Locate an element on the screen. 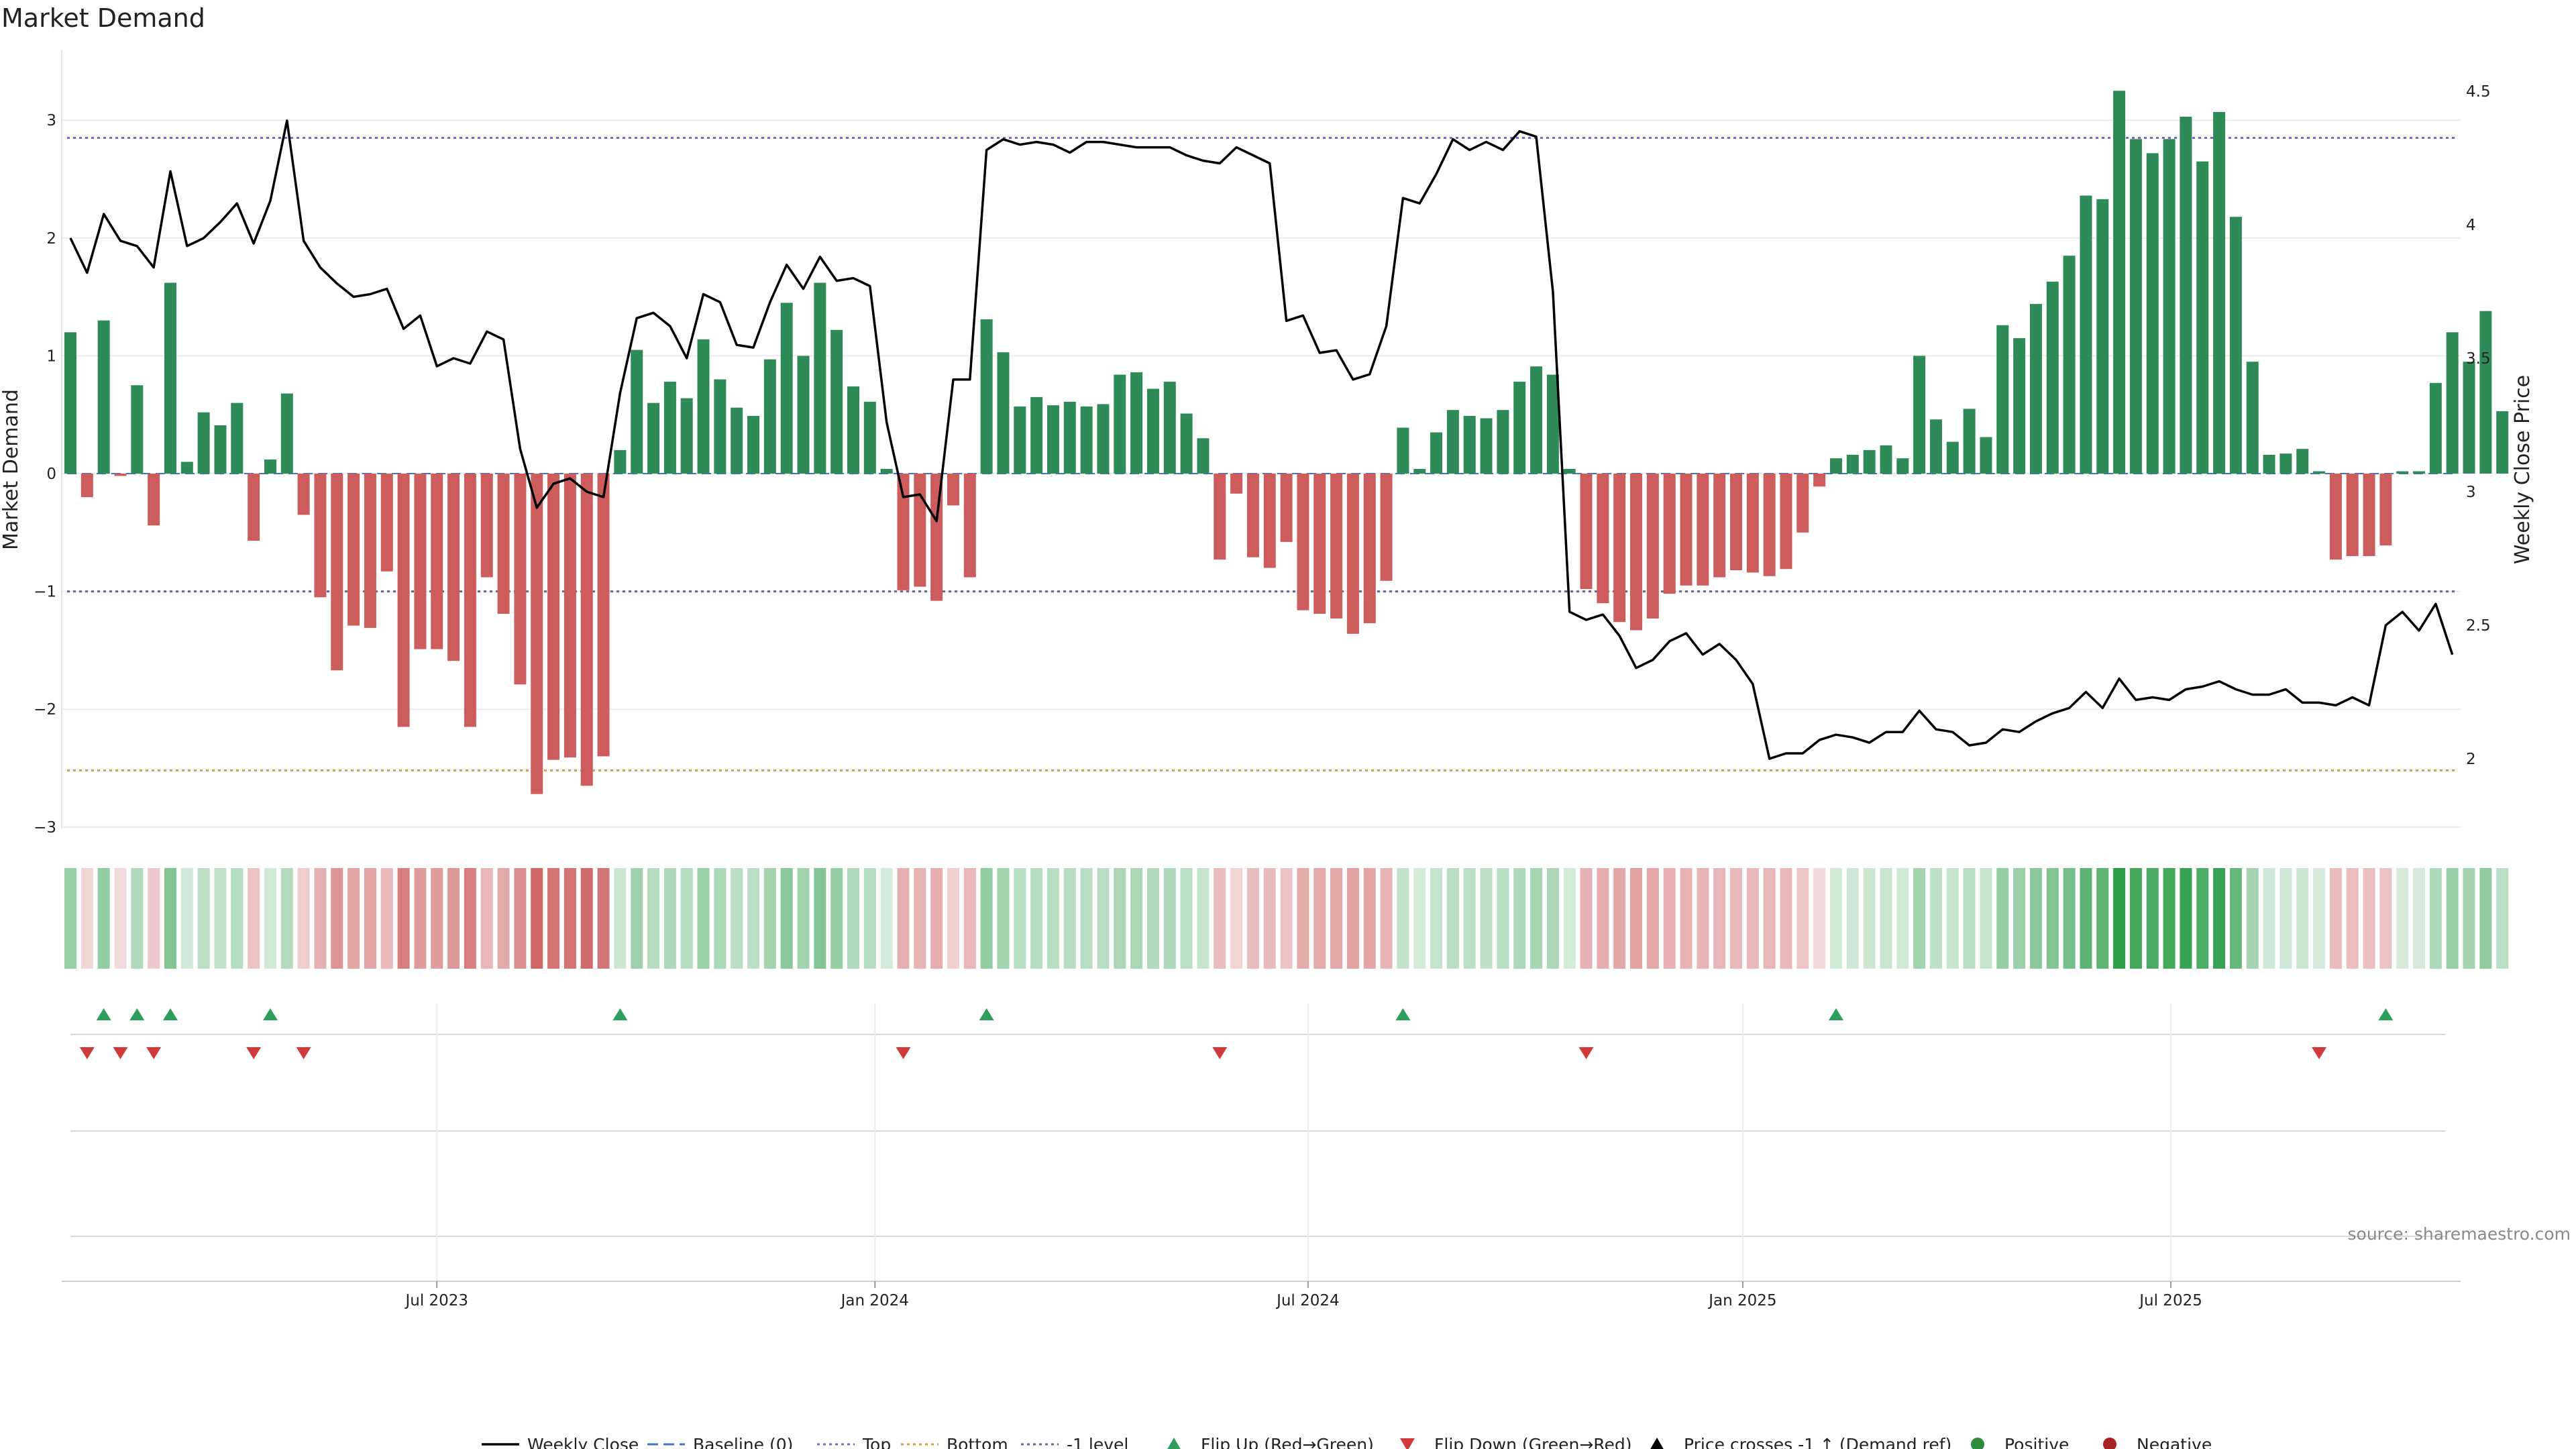 Image resolution: width=2576 pixels, height=1449 pixels. y-left-tick-label: 1 is located at coordinates (51, 356).